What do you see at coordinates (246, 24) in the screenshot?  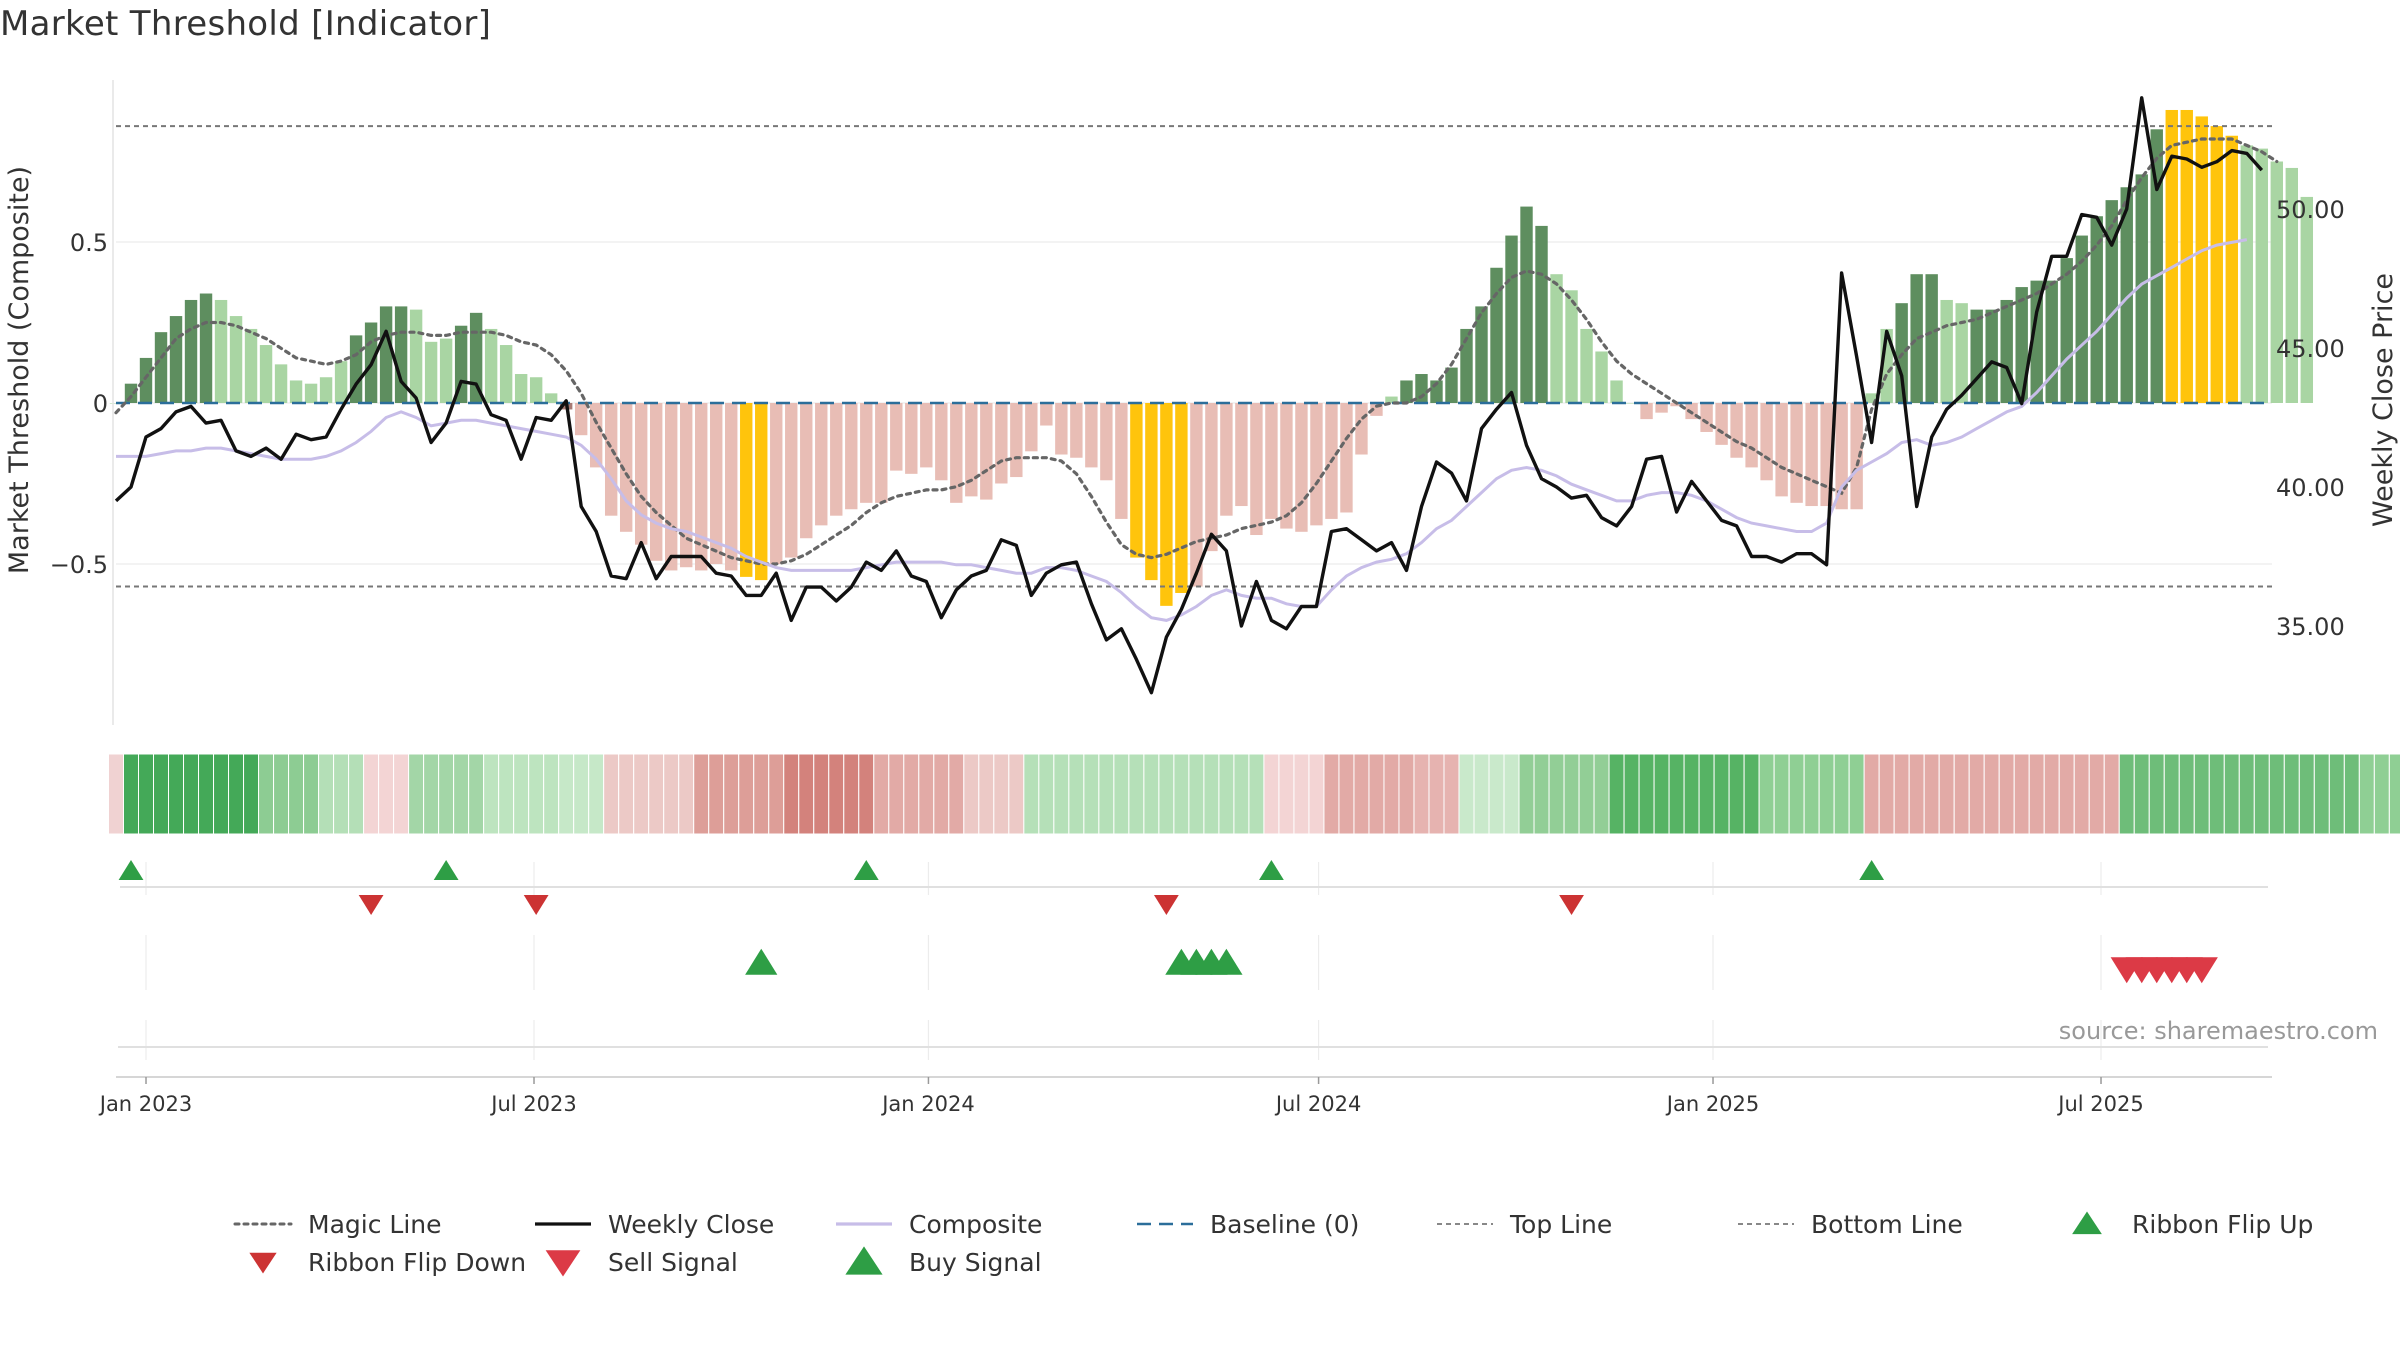 I see `chart-title: Market Threshold [Indicator]` at bounding box center [246, 24].